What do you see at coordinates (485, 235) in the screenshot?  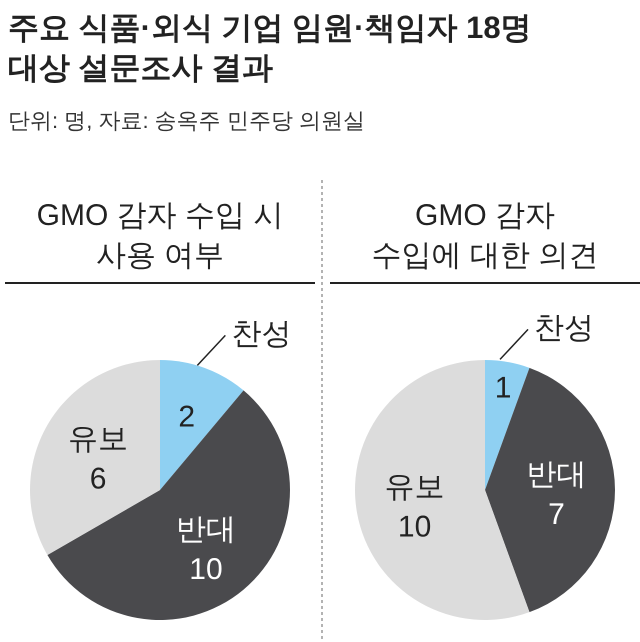 I see `chart-subtitle: GMO 감자 수입에 대한 의견` at bounding box center [485, 235].